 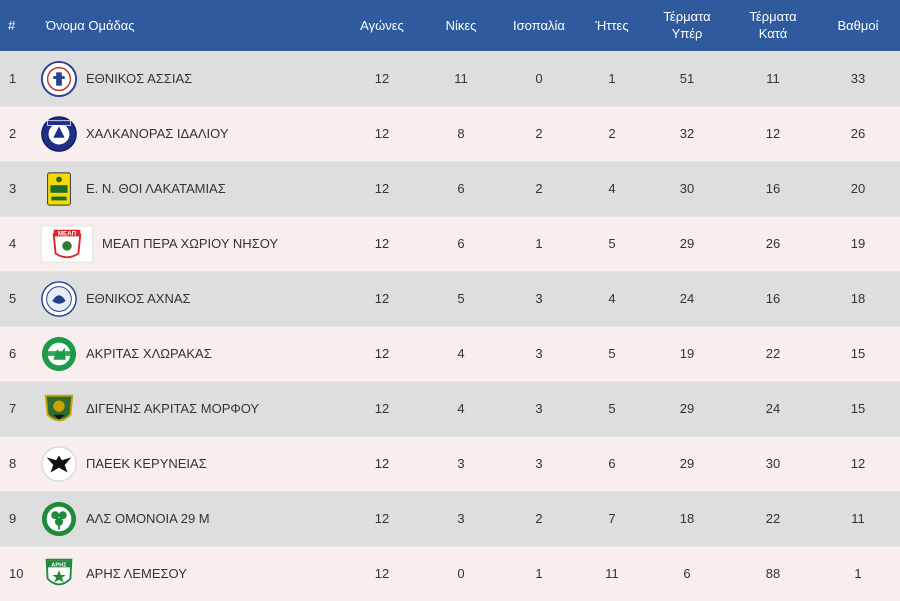 What do you see at coordinates (687, 25) in the screenshot?
I see `header-goals-for: Τέρματα Υπέρ` at bounding box center [687, 25].